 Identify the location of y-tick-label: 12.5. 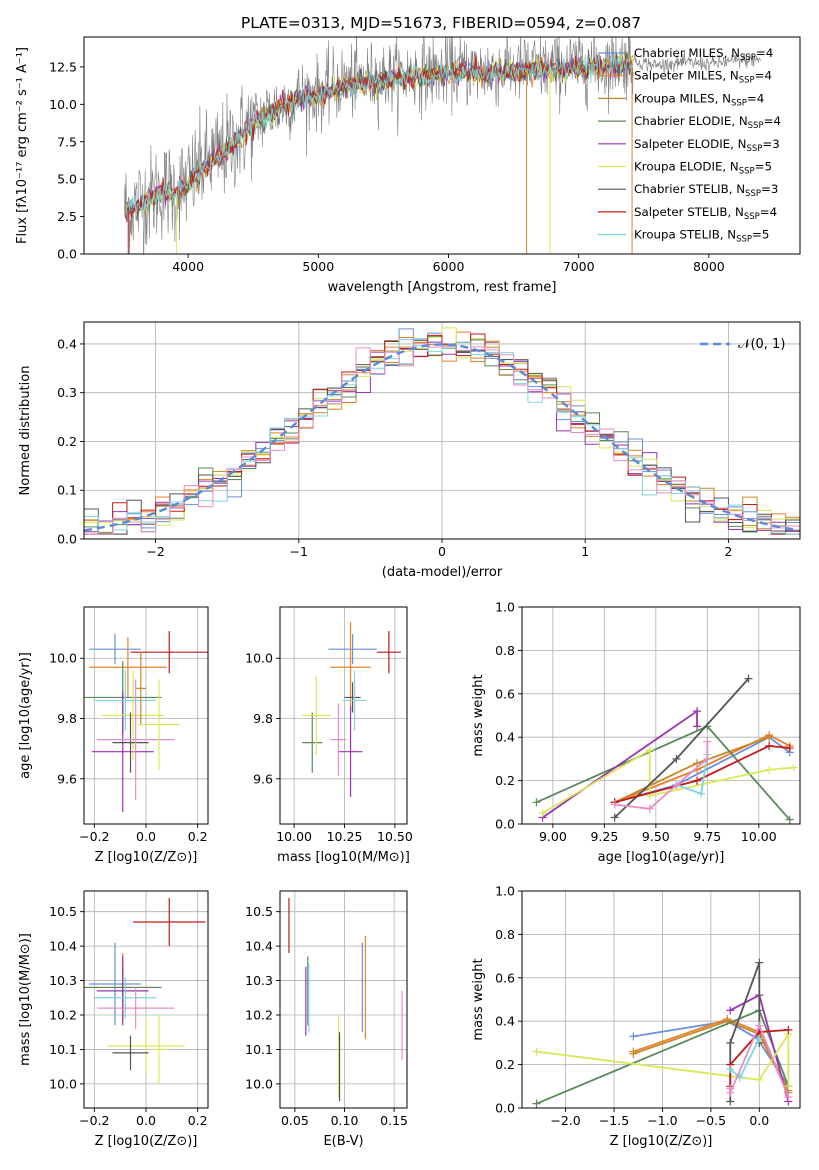
(63, 66).